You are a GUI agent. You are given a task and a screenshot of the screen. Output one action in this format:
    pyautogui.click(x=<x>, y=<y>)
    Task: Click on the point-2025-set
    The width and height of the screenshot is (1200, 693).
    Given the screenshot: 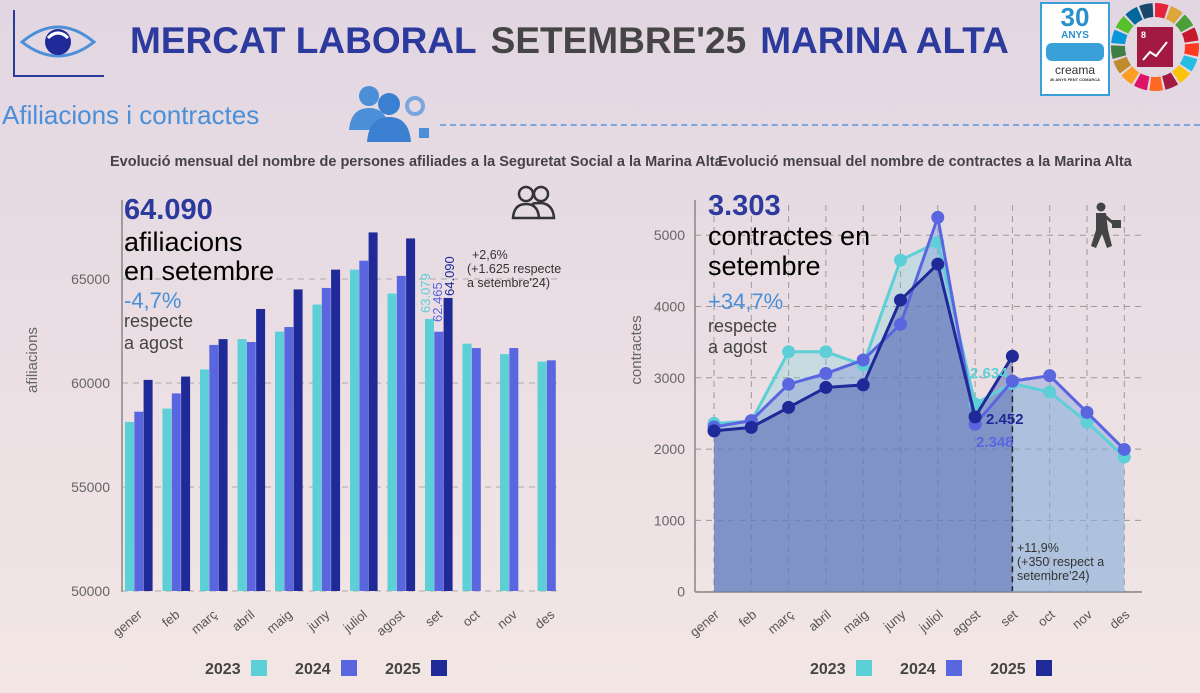 What is the action you would take?
    pyautogui.click(x=1012, y=356)
    